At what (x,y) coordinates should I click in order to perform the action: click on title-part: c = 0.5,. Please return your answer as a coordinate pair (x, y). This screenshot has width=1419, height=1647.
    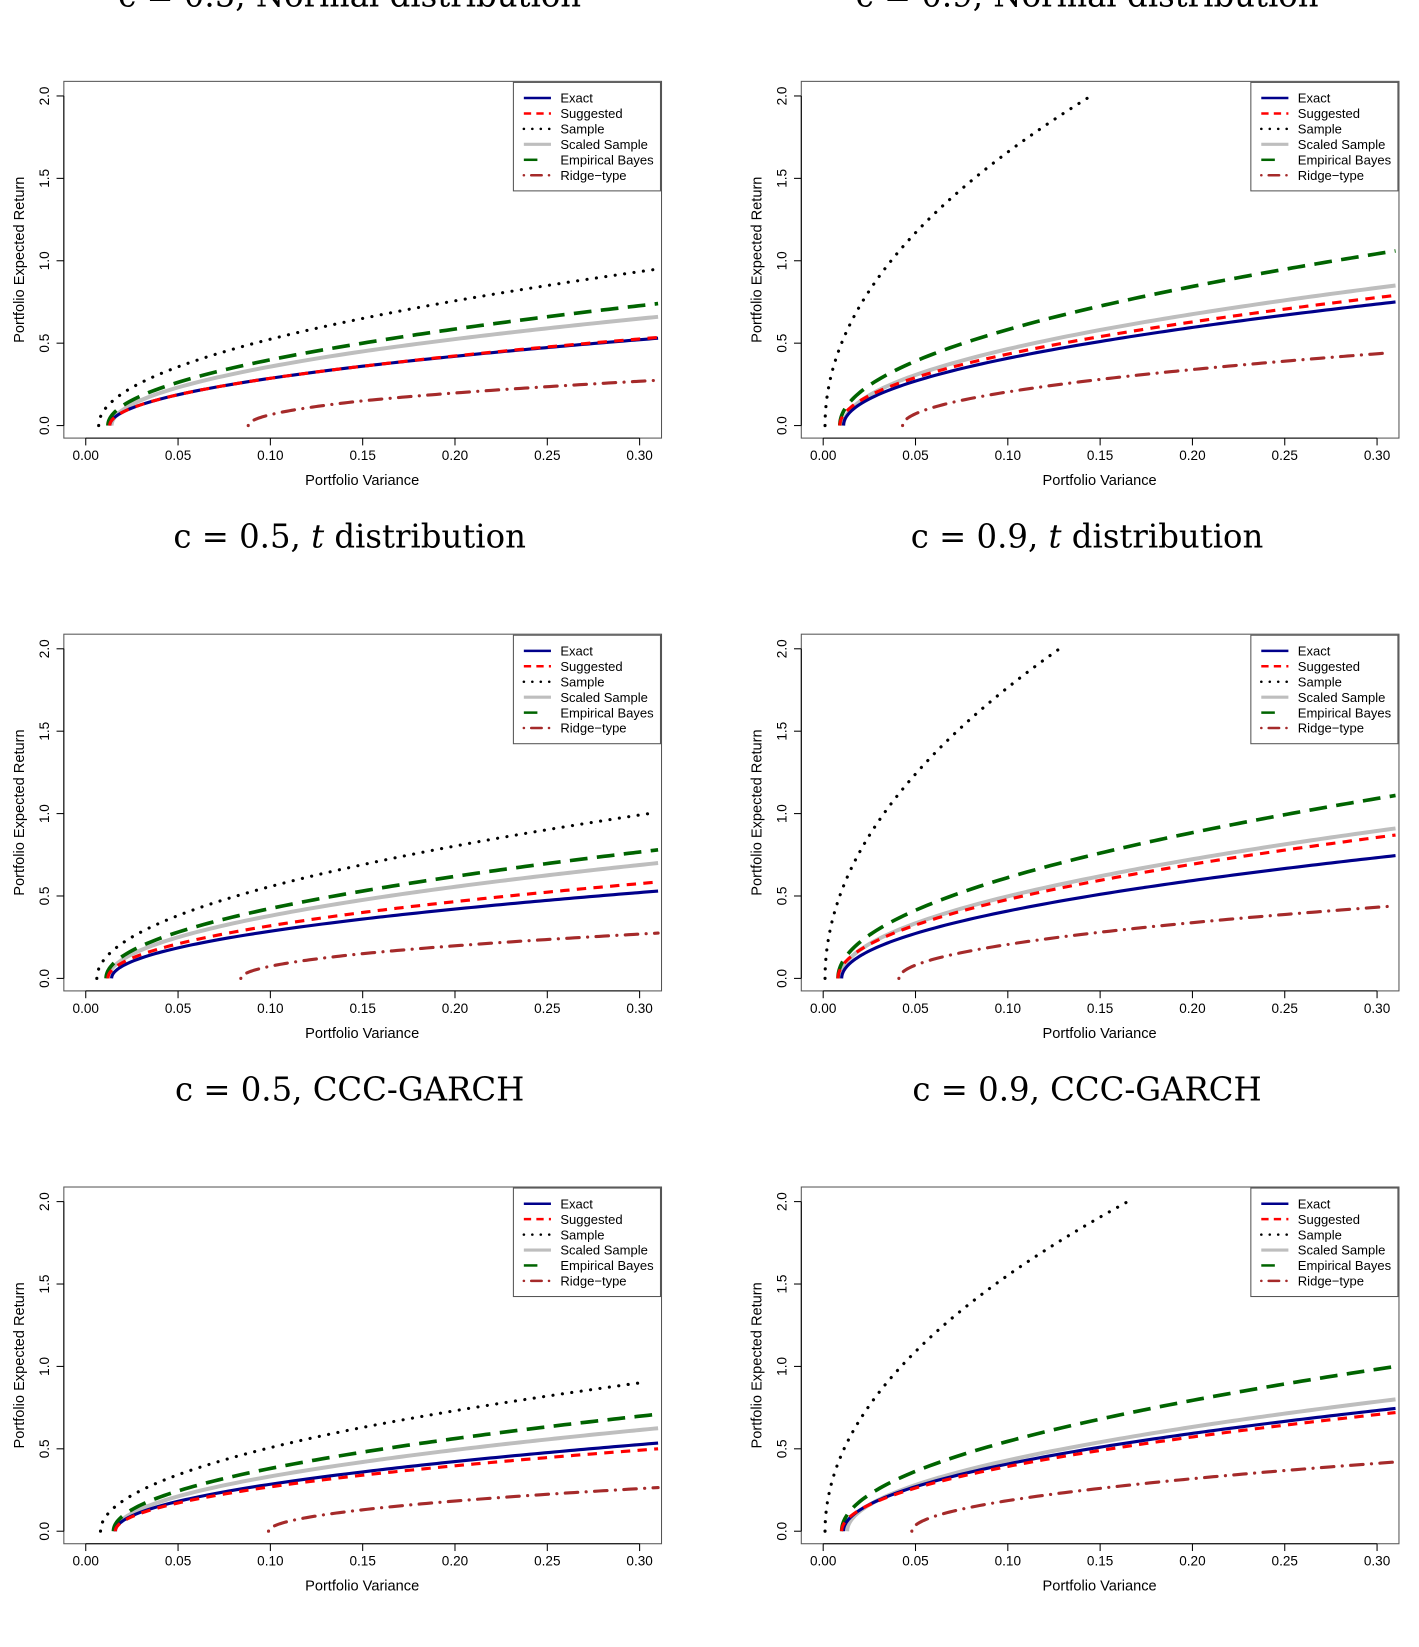
    Looking at the image, I should click on (244, 1089).